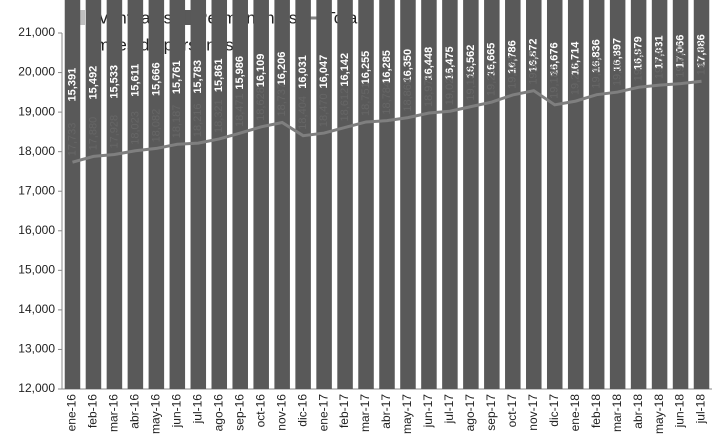 This screenshot has height=447, width=716. Describe the element at coordinates (618, 55) in the screenshot. I see `value-label: 16,897` at that location.